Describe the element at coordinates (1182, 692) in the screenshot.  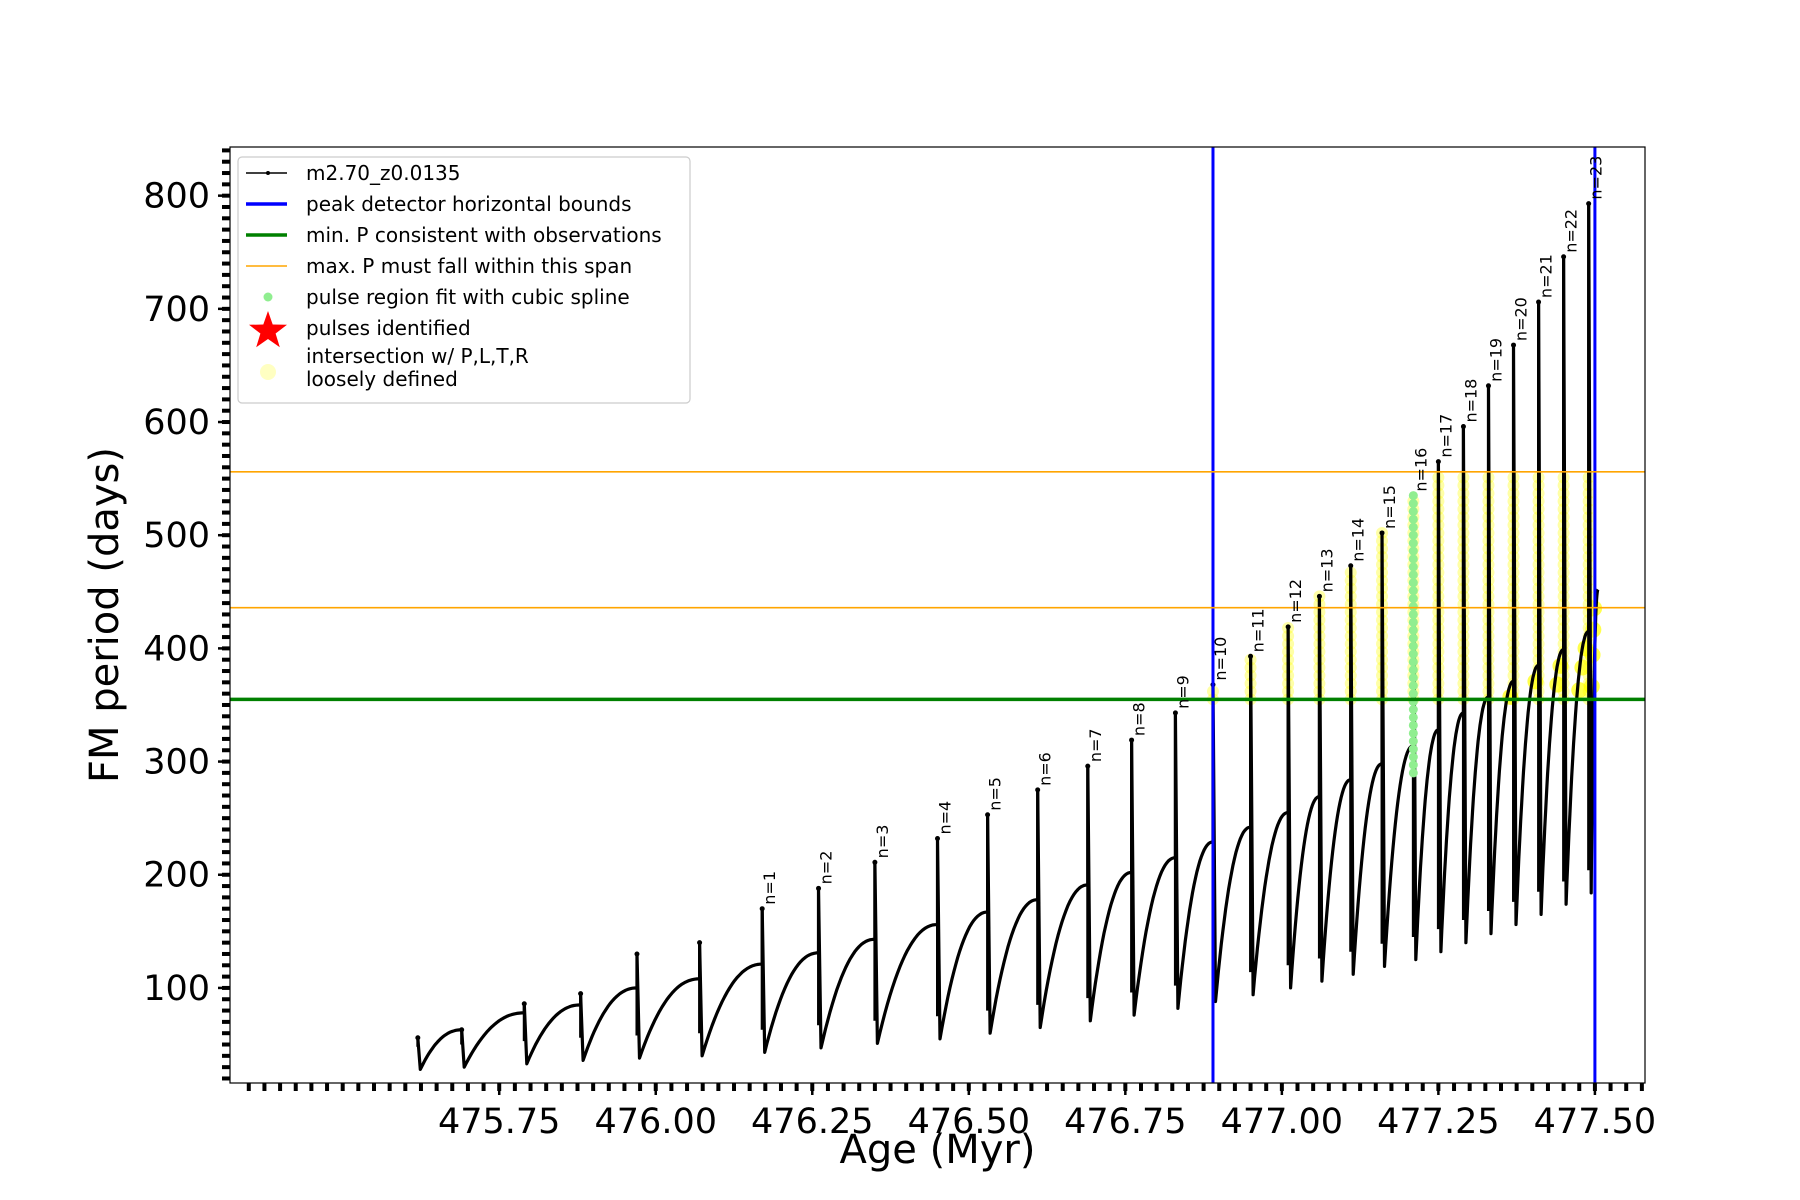
I see `pulse-label: n=9` at that location.